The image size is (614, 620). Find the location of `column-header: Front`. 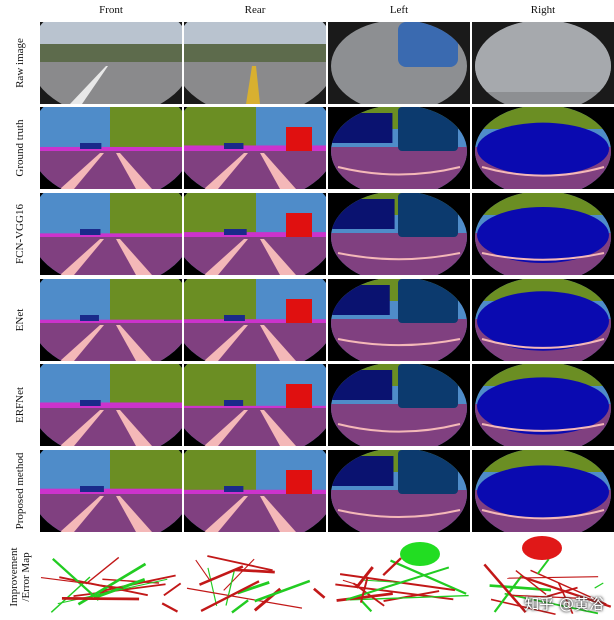

column-header: Front is located at coordinates (111, 10).